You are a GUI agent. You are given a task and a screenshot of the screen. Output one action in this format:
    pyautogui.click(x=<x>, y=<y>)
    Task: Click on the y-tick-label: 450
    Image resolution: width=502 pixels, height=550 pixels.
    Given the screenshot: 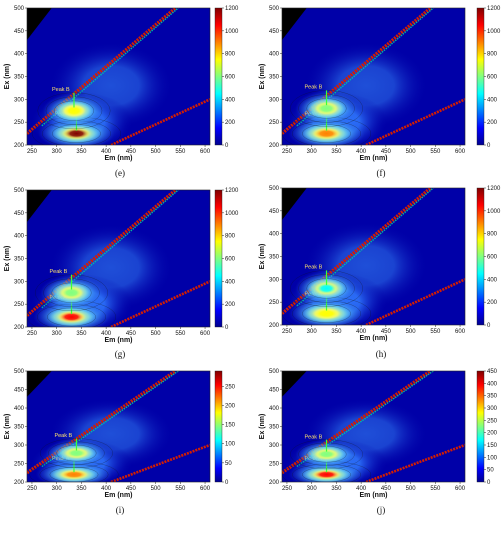 What is the action you would take?
    pyautogui.click(x=19, y=214)
    